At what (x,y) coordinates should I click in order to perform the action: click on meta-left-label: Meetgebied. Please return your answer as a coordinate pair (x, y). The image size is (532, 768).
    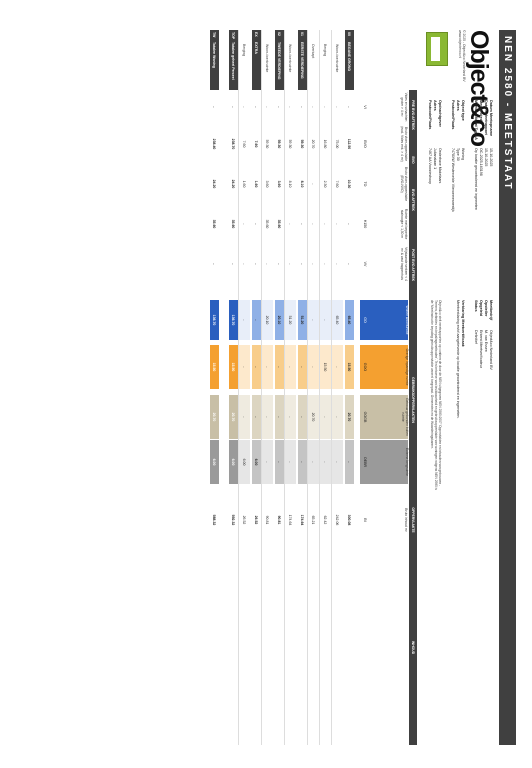
    Looking at the image, I should click on (481, 110).